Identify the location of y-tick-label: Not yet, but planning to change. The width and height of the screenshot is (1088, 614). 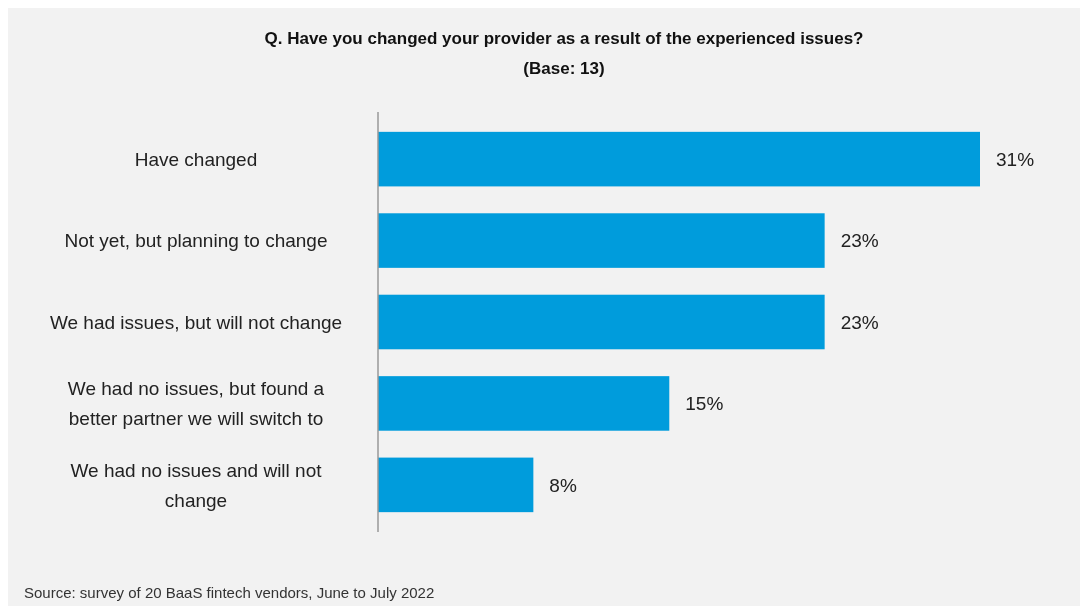
(196, 241).